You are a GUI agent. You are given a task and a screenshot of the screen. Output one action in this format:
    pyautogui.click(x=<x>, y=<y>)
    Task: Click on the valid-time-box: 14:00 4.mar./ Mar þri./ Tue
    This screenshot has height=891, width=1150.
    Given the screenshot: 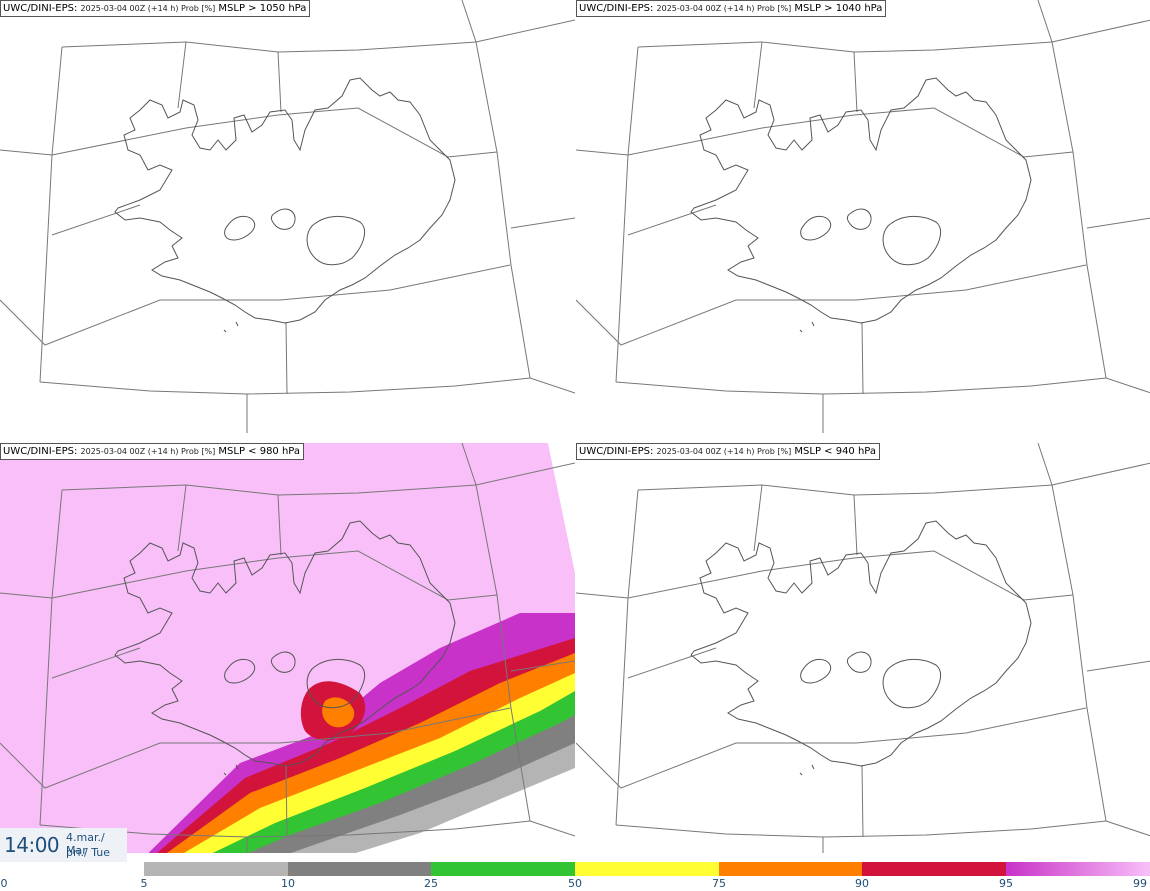 What is the action you would take?
    pyautogui.click(x=63, y=845)
    